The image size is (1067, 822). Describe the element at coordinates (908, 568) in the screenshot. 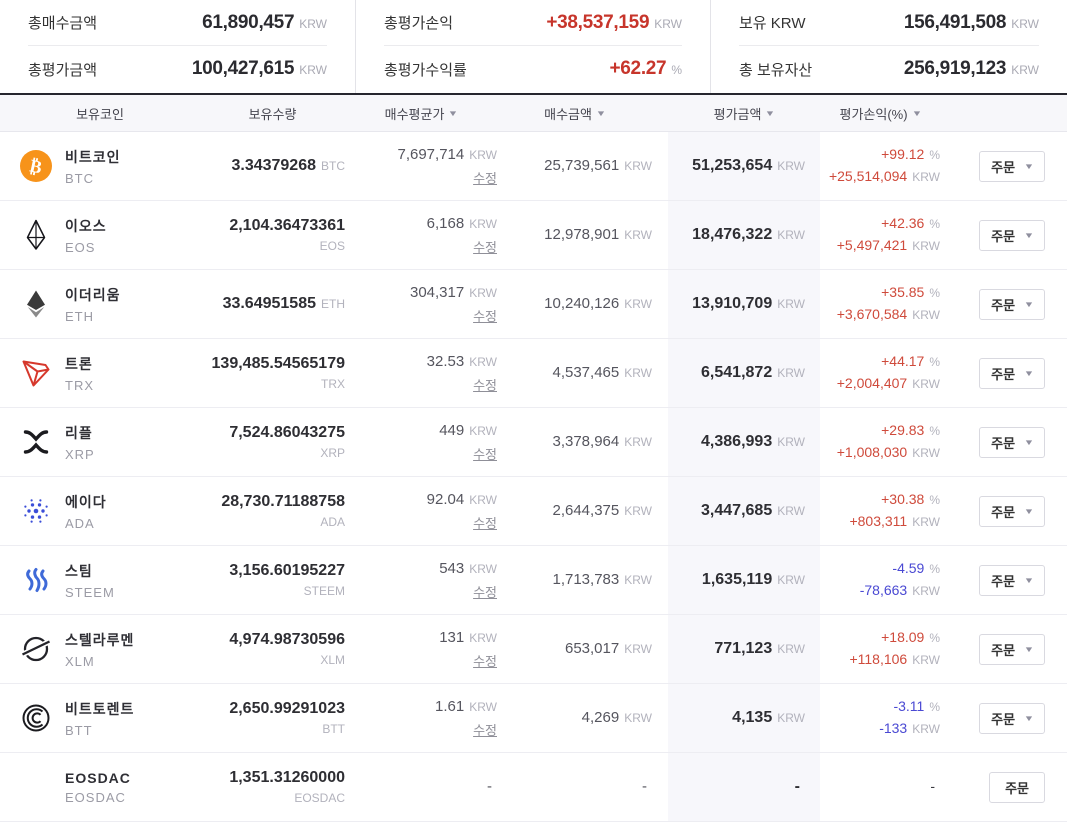

I see `profit-loss-percent: -4.59` at that location.